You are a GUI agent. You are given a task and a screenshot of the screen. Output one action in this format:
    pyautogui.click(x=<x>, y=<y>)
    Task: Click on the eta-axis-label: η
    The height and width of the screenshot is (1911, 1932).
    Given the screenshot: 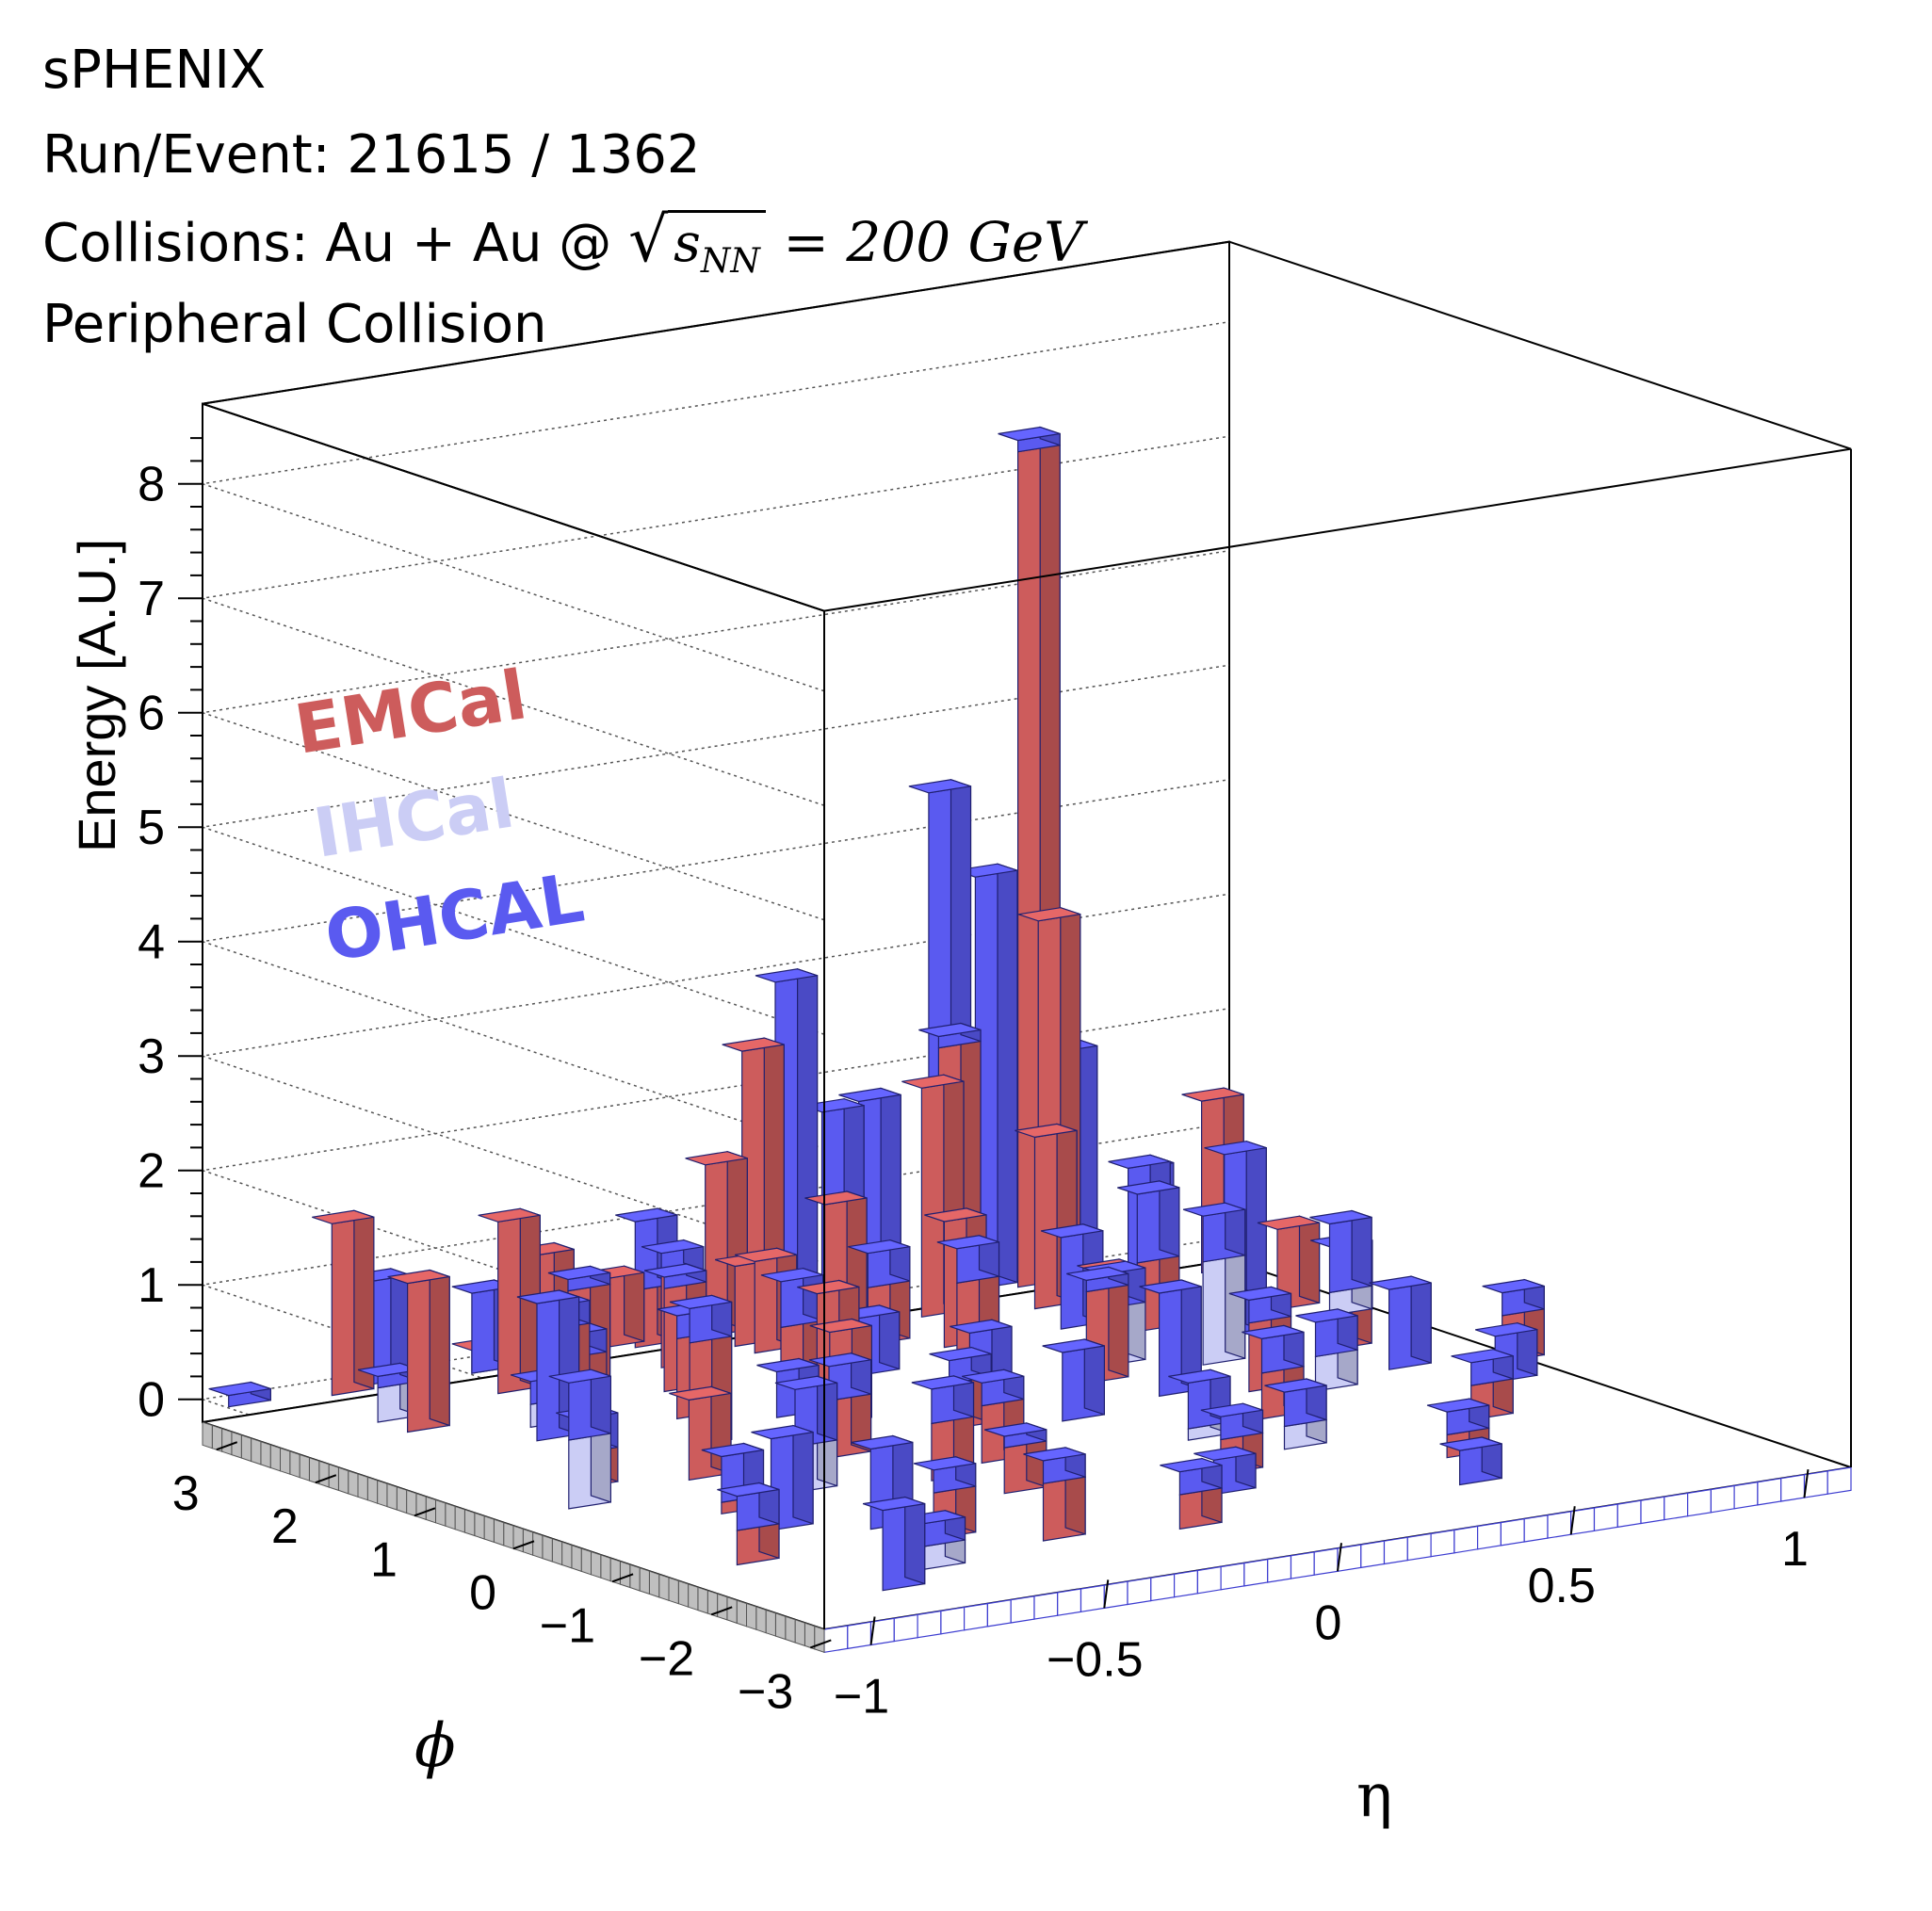 What is the action you would take?
    pyautogui.click(x=1374, y=1796)
    